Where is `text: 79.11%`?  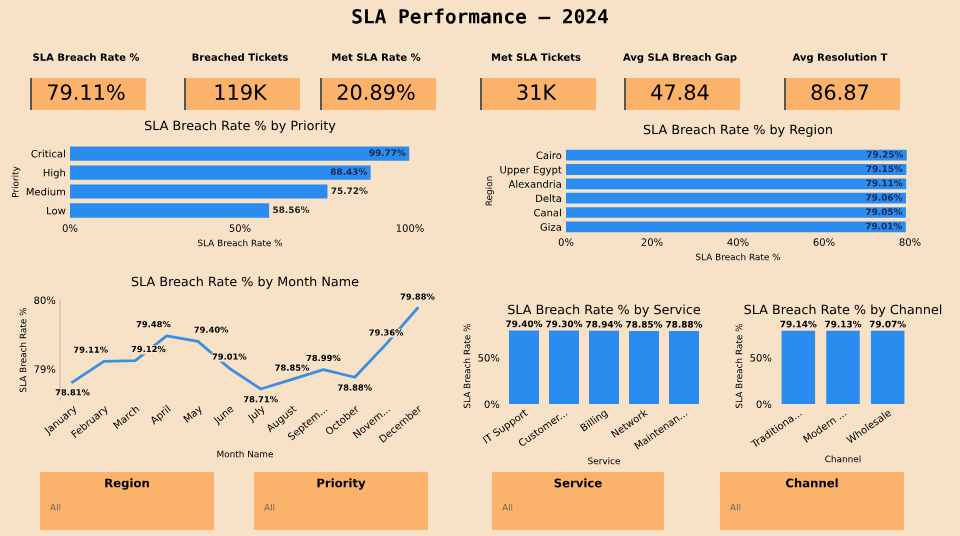
text: 79.11% is located at coordinates (86, 92).